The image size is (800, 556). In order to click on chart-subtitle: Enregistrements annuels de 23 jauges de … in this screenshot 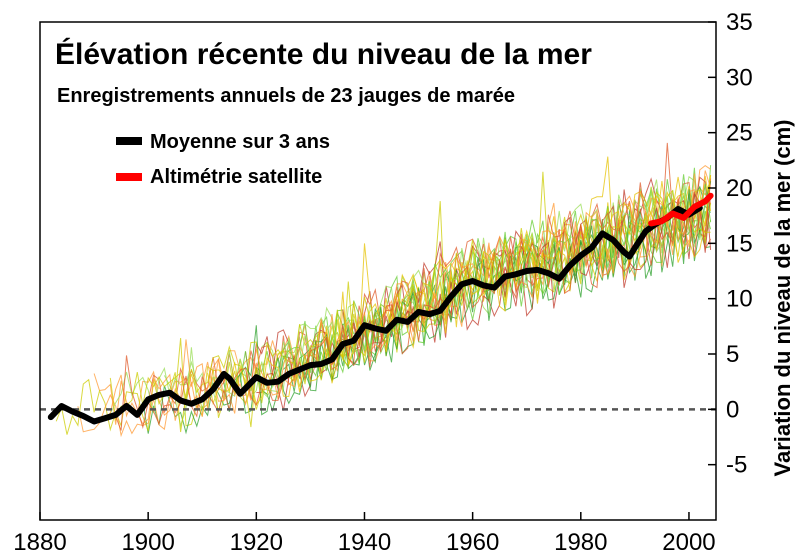, I will do `click(286, 96)`.